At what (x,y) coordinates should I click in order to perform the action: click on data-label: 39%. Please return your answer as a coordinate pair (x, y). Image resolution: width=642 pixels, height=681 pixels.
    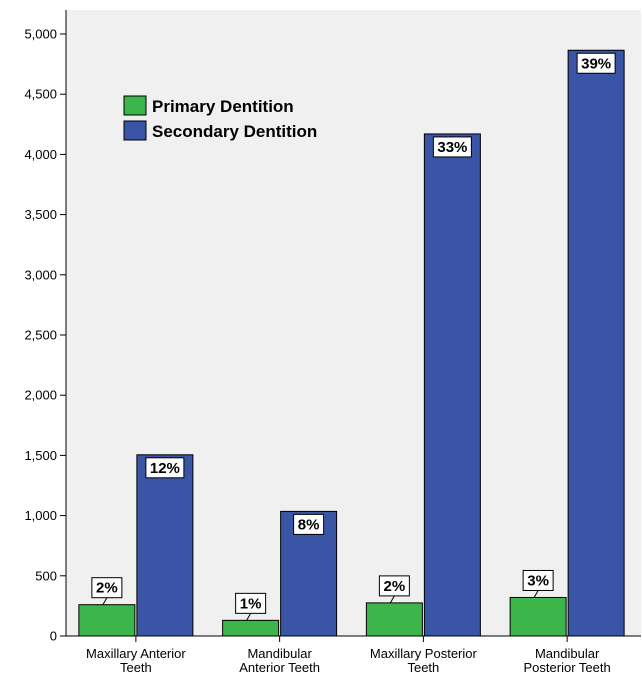
    Looking at the image, I should click on (596, 63).